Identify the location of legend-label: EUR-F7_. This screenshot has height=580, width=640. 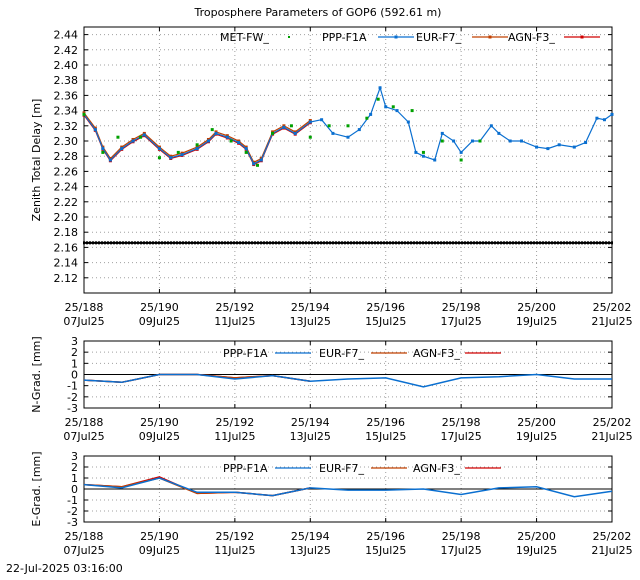
(341, 353).